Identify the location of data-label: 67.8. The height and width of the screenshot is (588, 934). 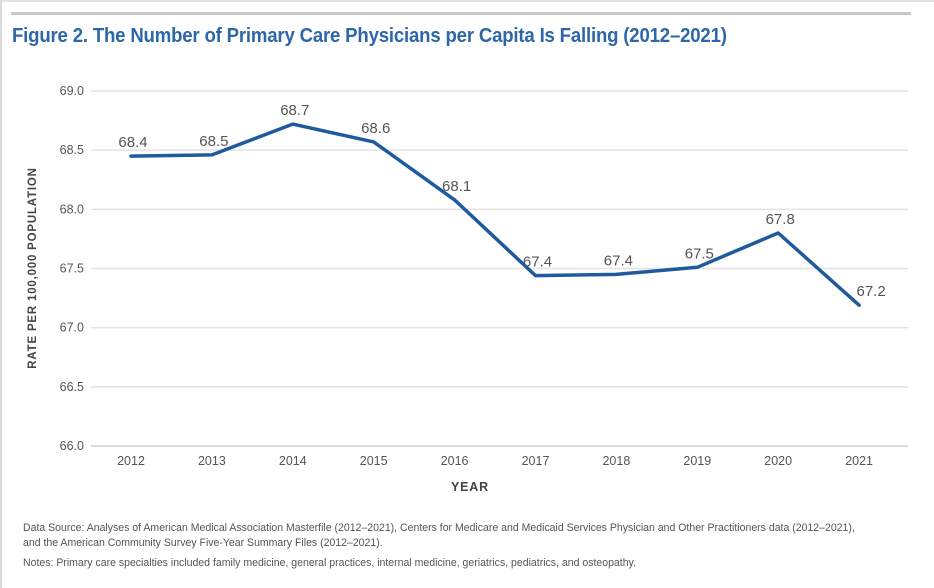
(780, 219).